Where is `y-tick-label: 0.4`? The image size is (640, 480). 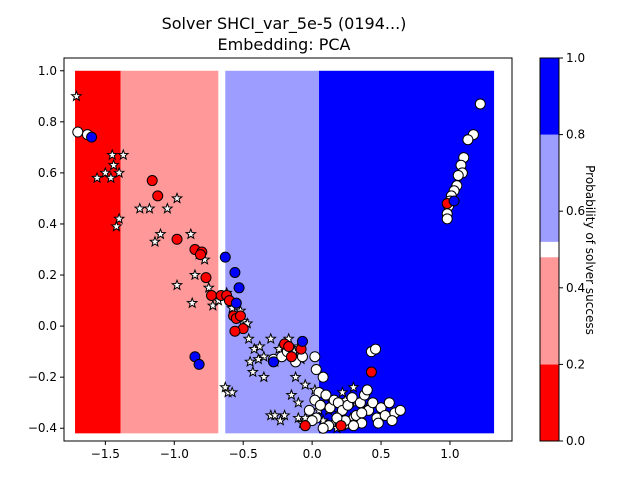 y-tick-label: 0.4 is located at coordinates (47, 224).